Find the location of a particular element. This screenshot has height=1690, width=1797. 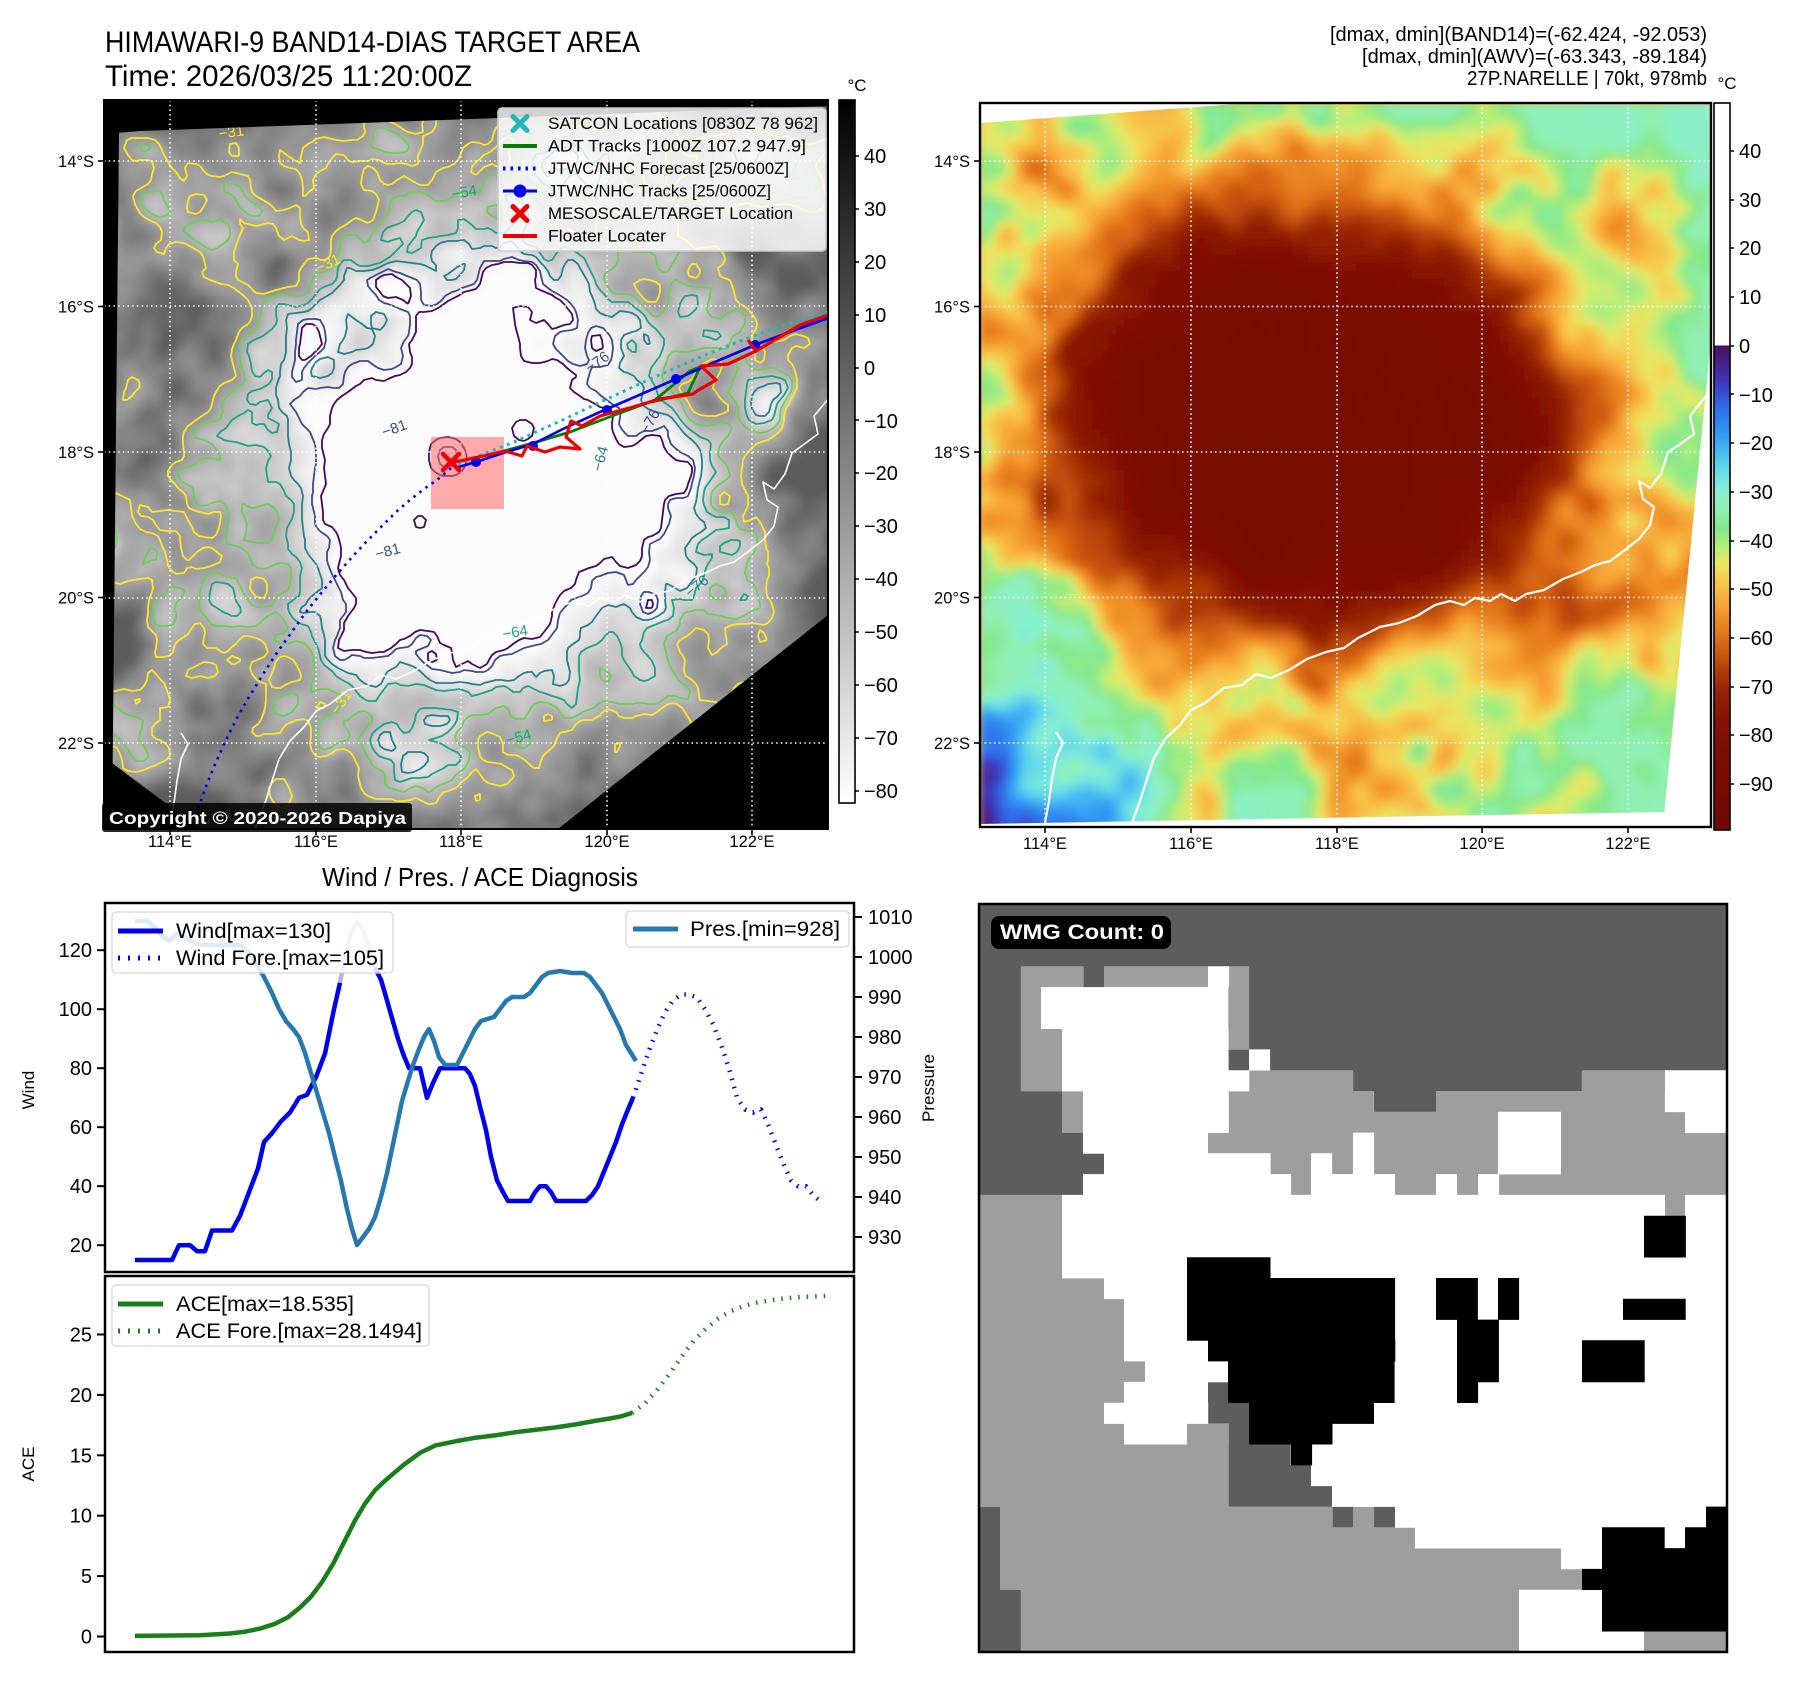

svg-text: 950 is located at coordinates (884, 1158).